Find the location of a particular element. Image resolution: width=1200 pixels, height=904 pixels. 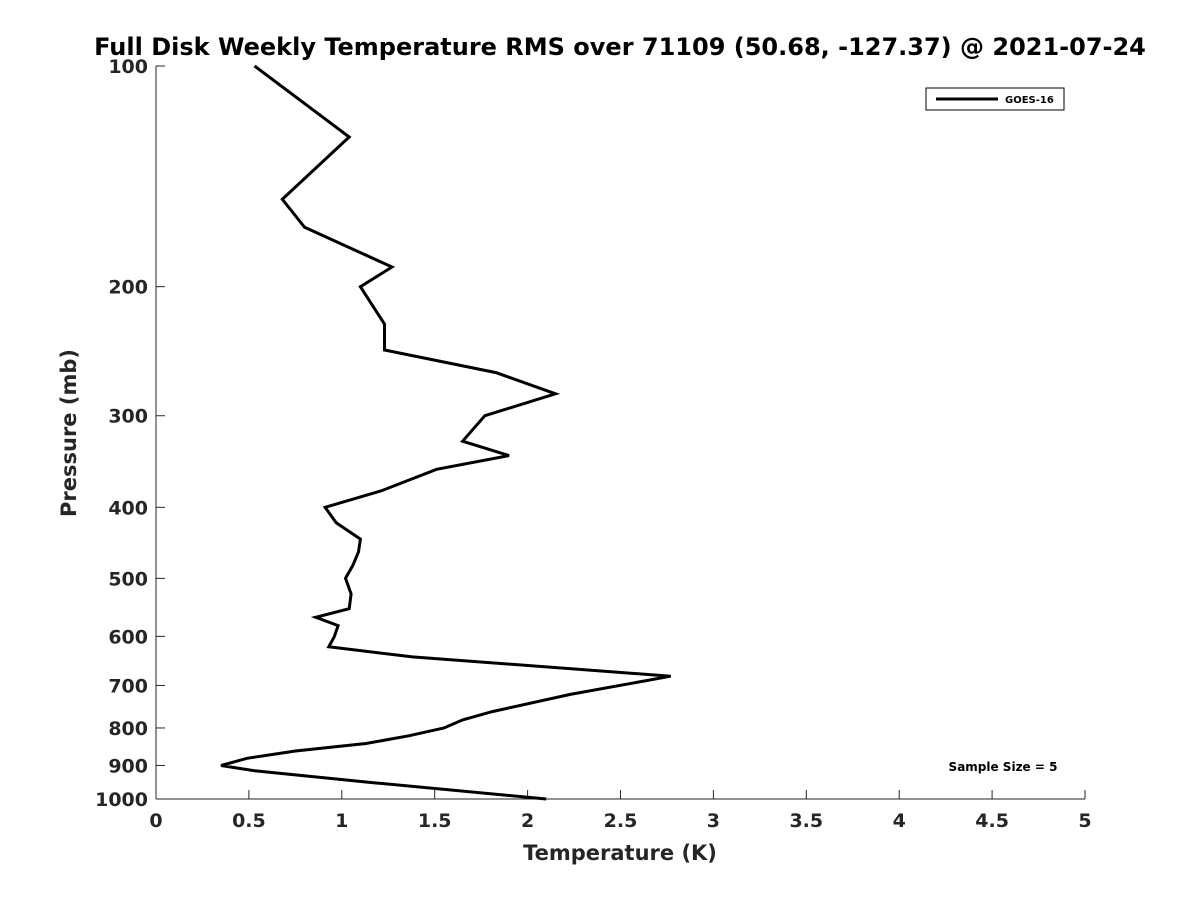

x-tick-label: 4.5 is located at coordinates (992, 821).